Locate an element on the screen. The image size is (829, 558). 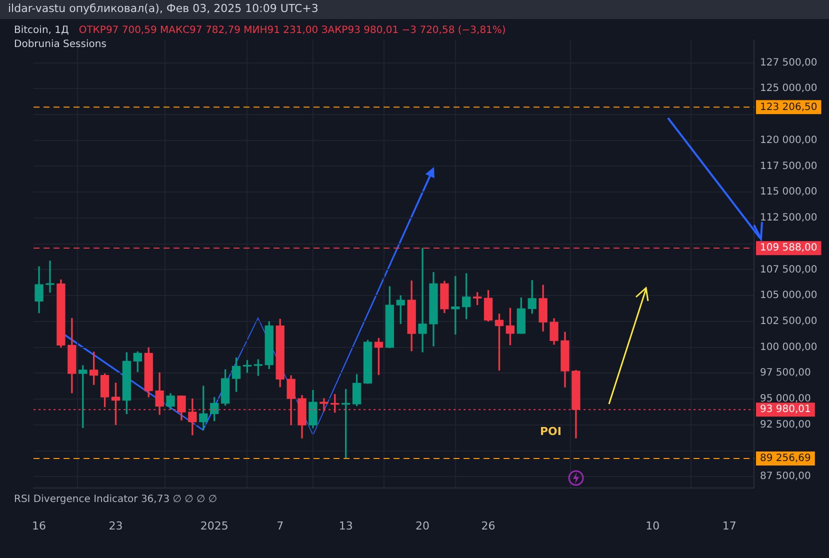
x-tick-label: 26 is located at coordinates (488, 525).